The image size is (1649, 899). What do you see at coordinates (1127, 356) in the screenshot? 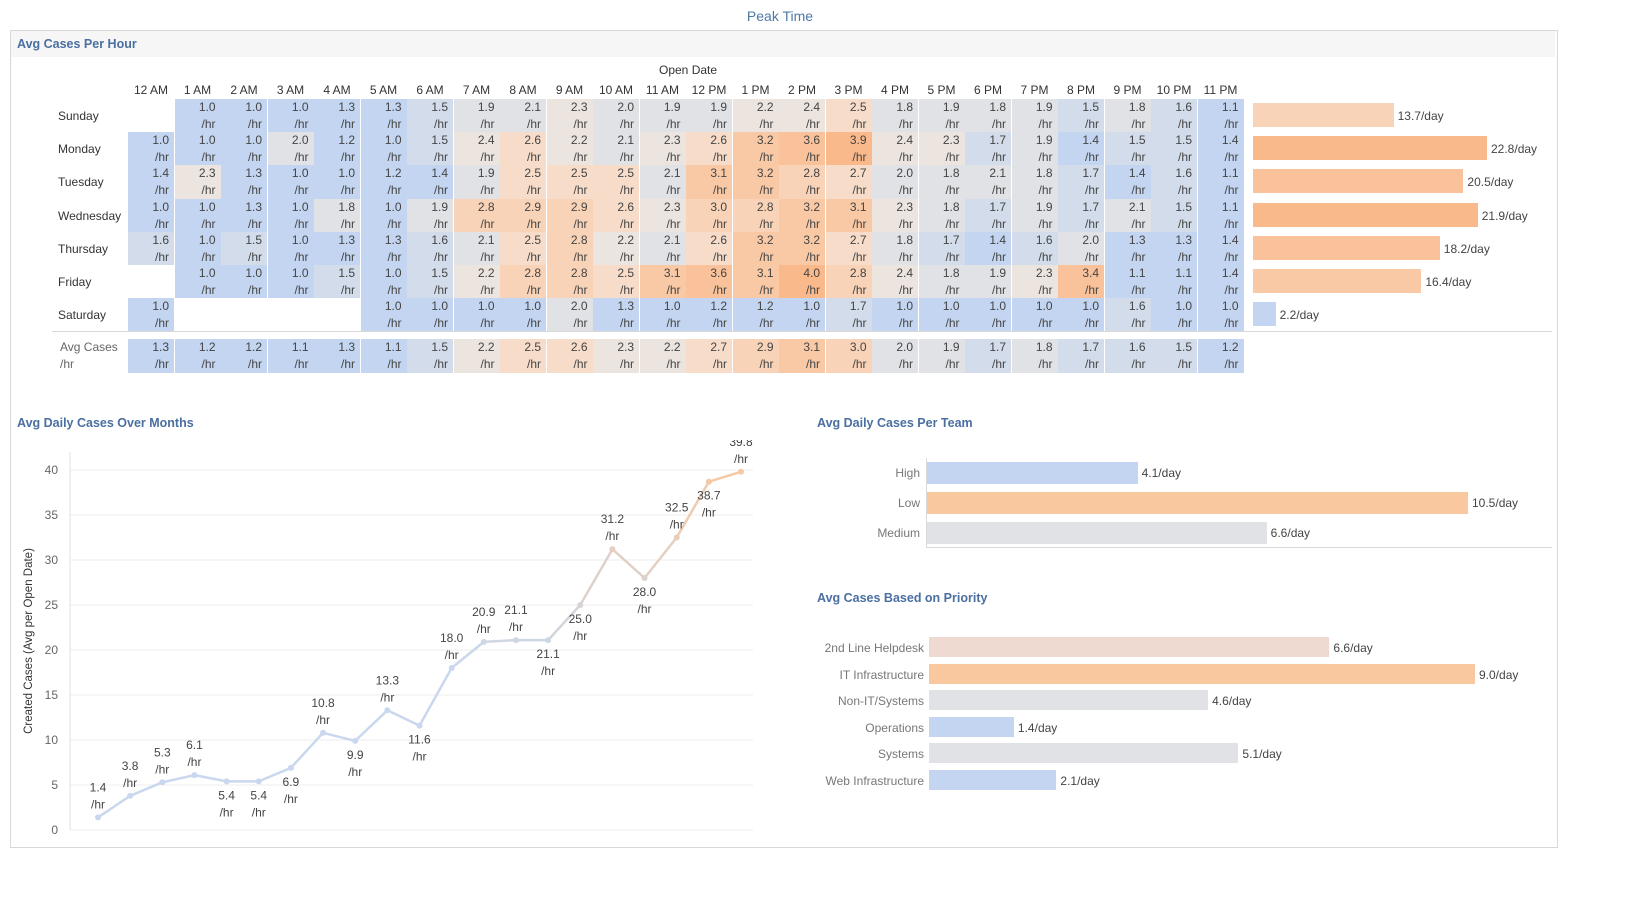
I see `avg-row-cell: 1.6/hr` at bounding box center [1127, 356].